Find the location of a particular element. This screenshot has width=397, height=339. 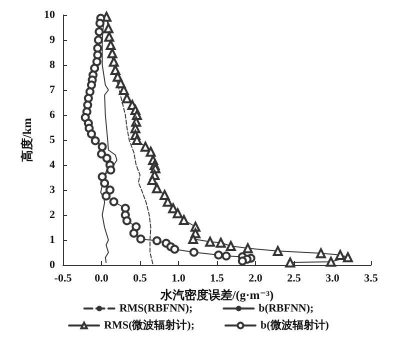

x-tick-label: 2.5 is located at coordinates (294, 278).